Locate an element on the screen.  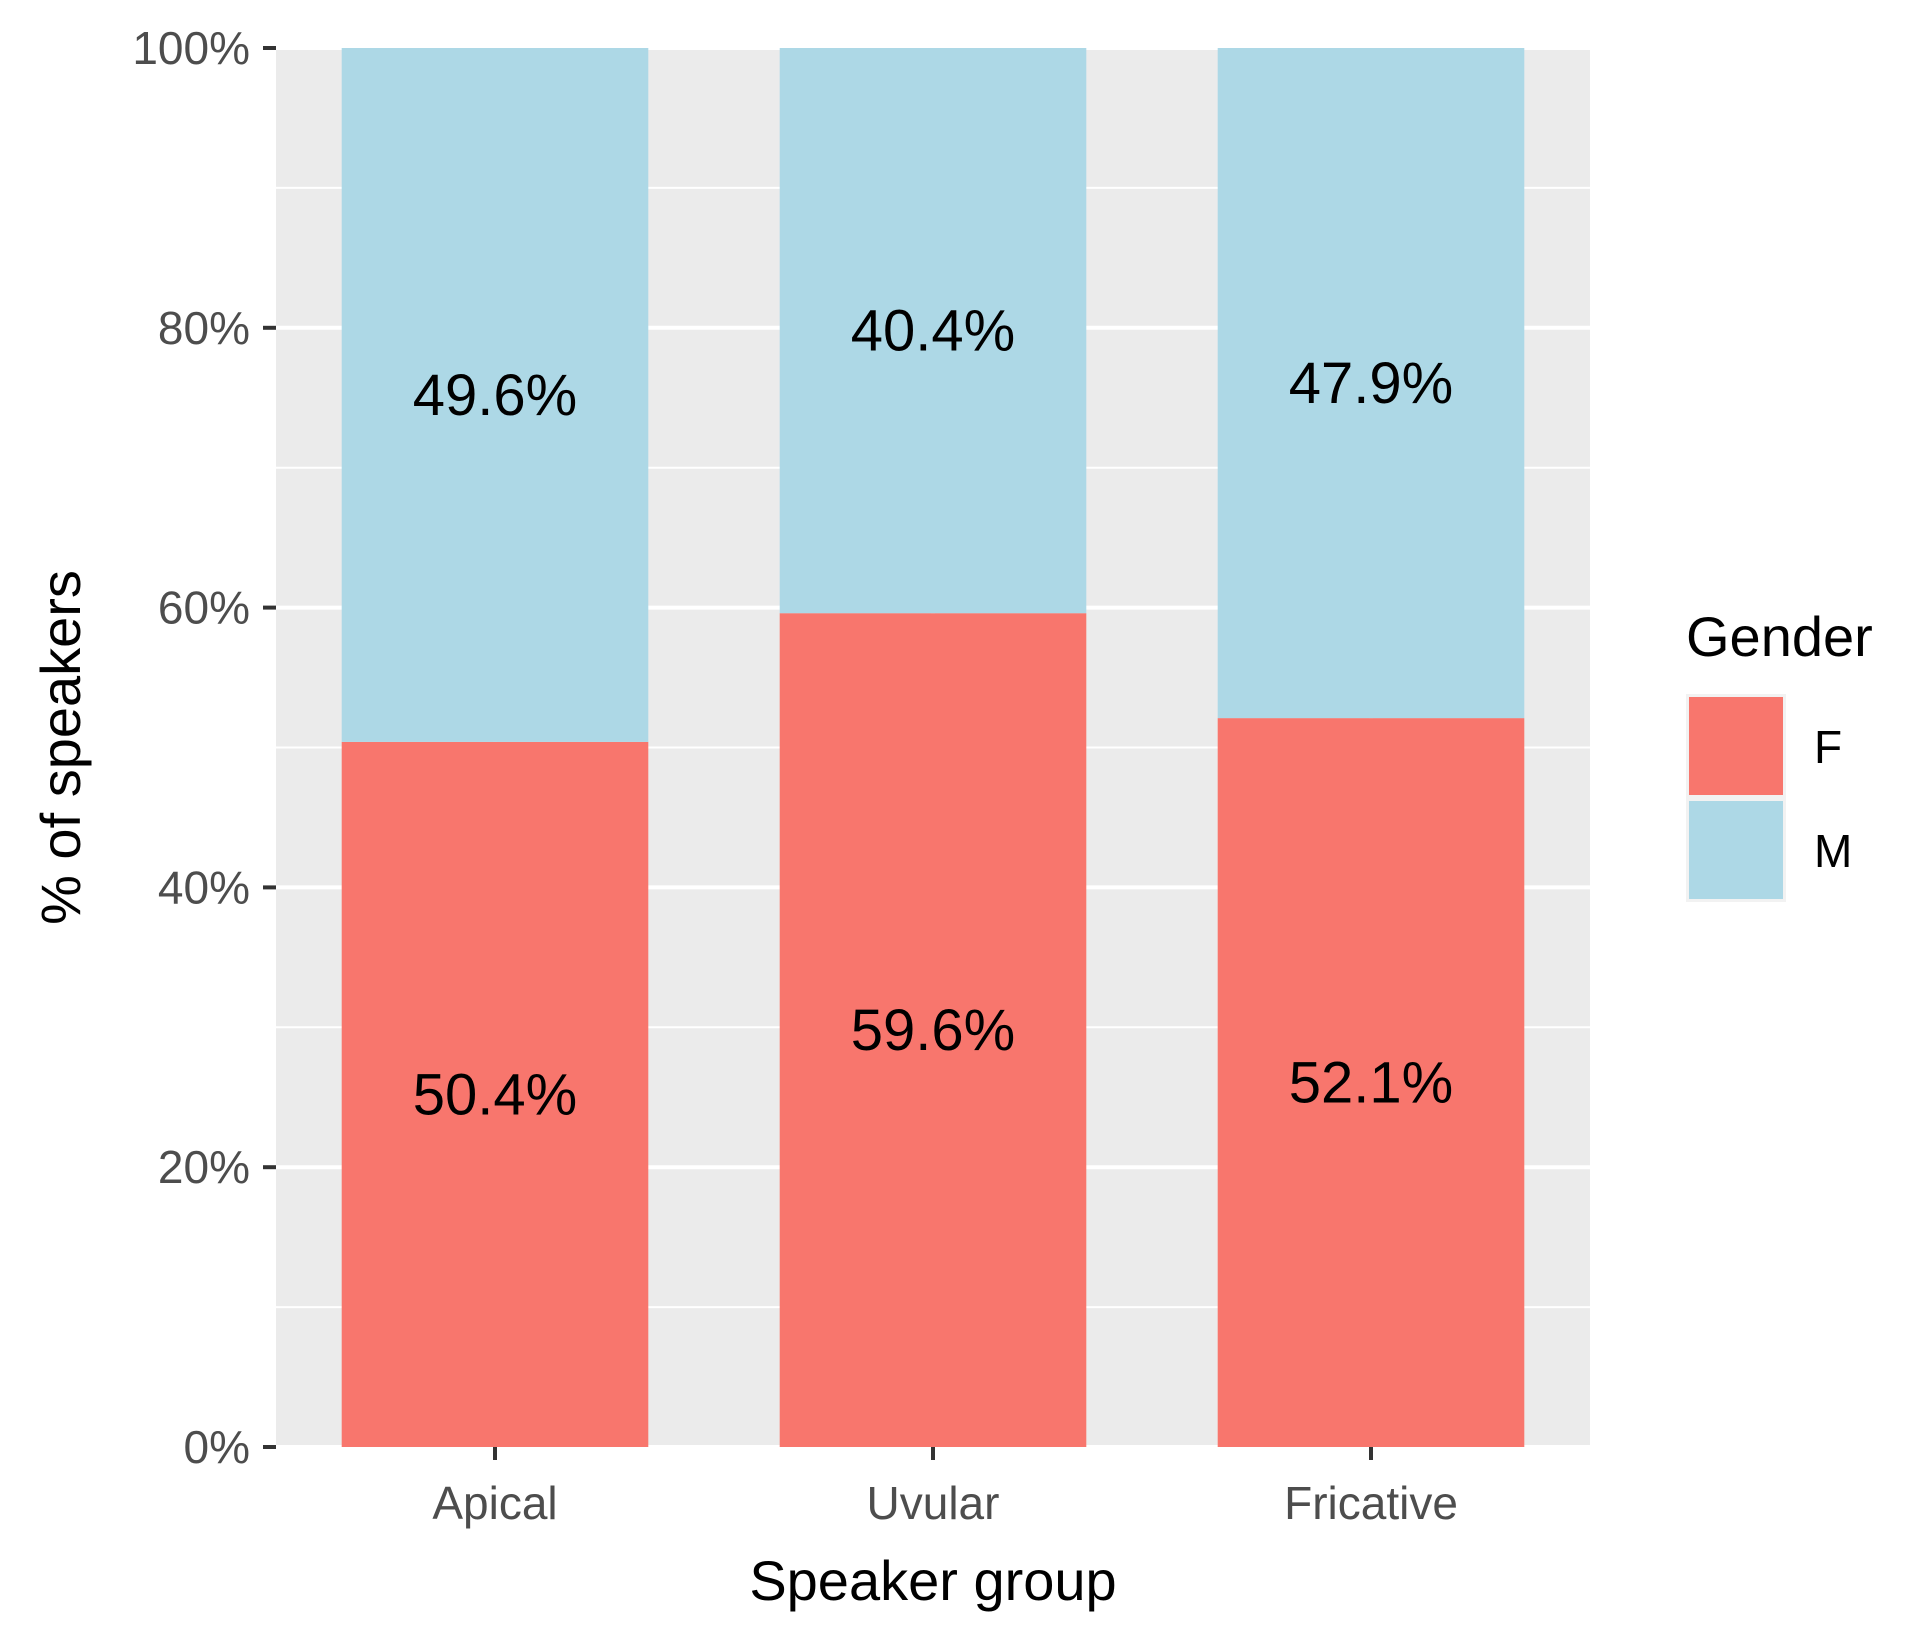
y-axis: 0% 20% 40% 60% 80% 100% is located at coordinates (204, 747).